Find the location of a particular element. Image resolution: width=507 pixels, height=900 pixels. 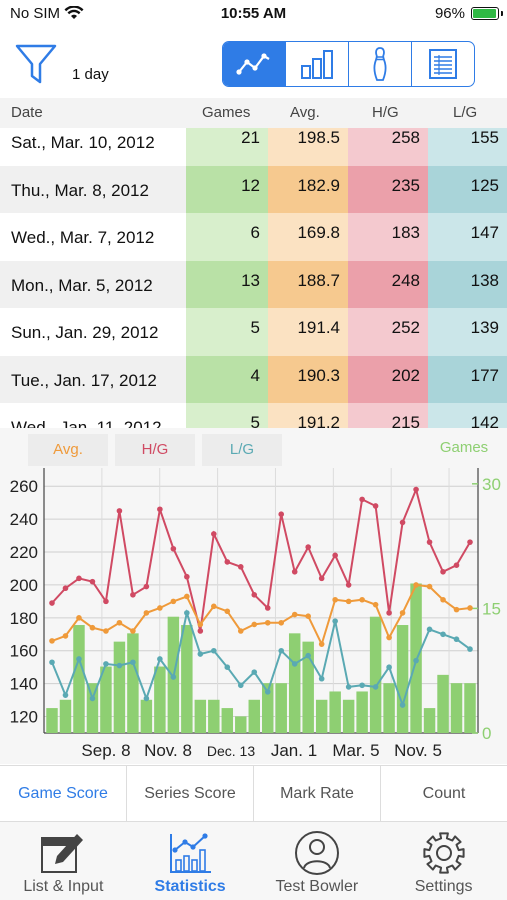

bar-chart-mode-button is located at coordinates (316, 64).